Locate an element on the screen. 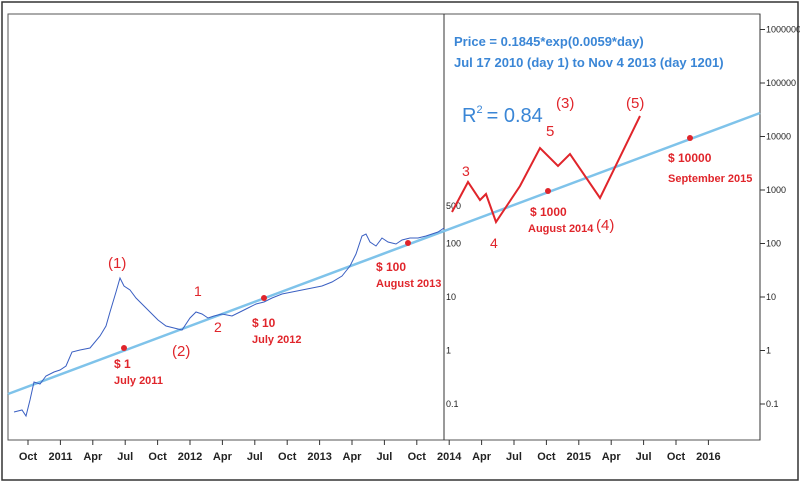 The image size is (800, 489). milestone-date: August 2014 is located at coordinates (561, 229).